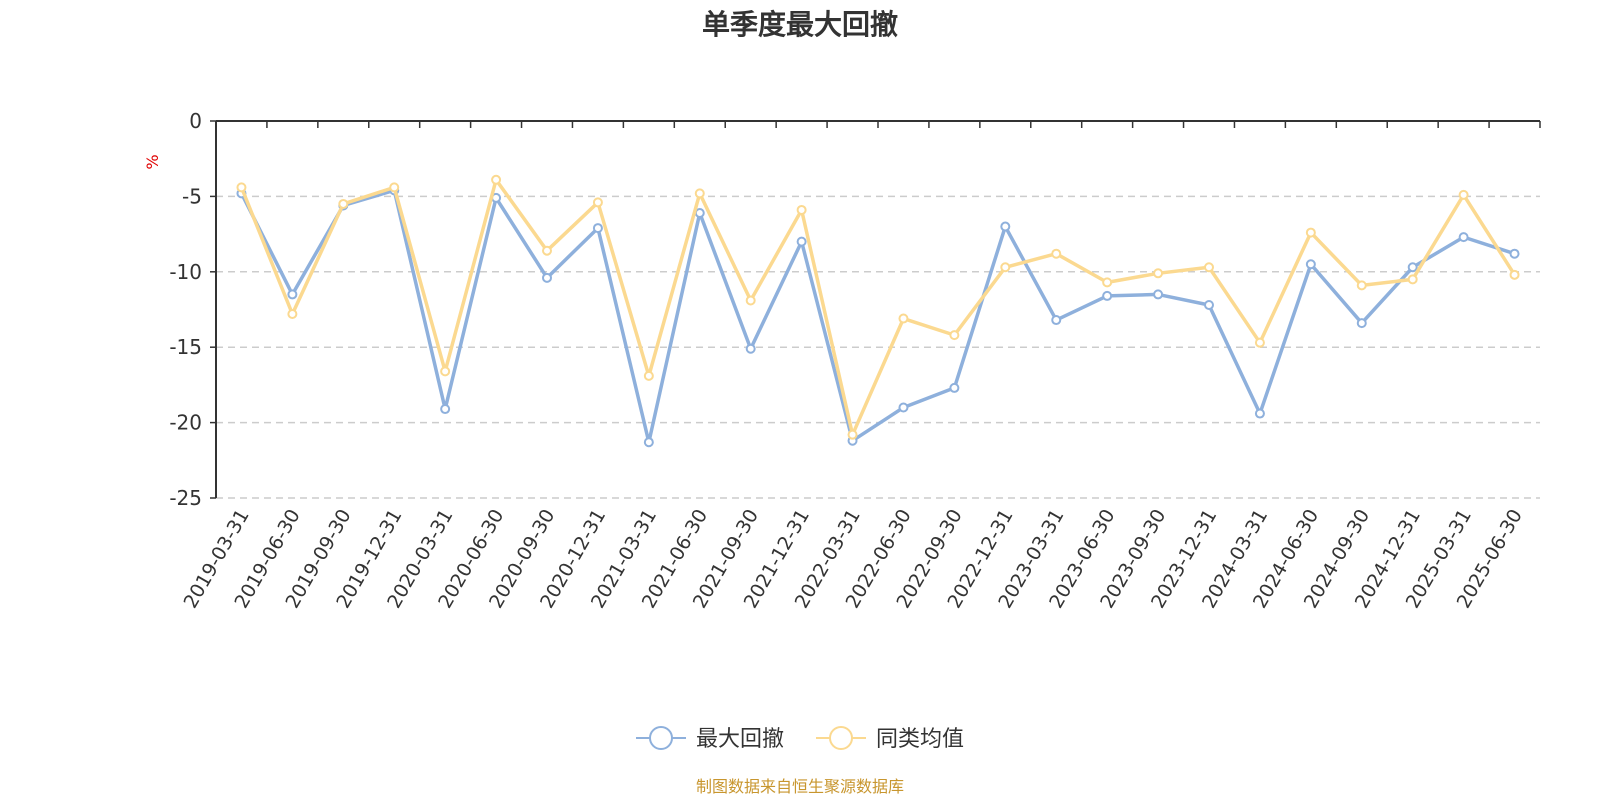  What do you see at coordinates (185, 272) in the screenshot?
I see `y-tick-label: -10` at bounding box center [185, 272].